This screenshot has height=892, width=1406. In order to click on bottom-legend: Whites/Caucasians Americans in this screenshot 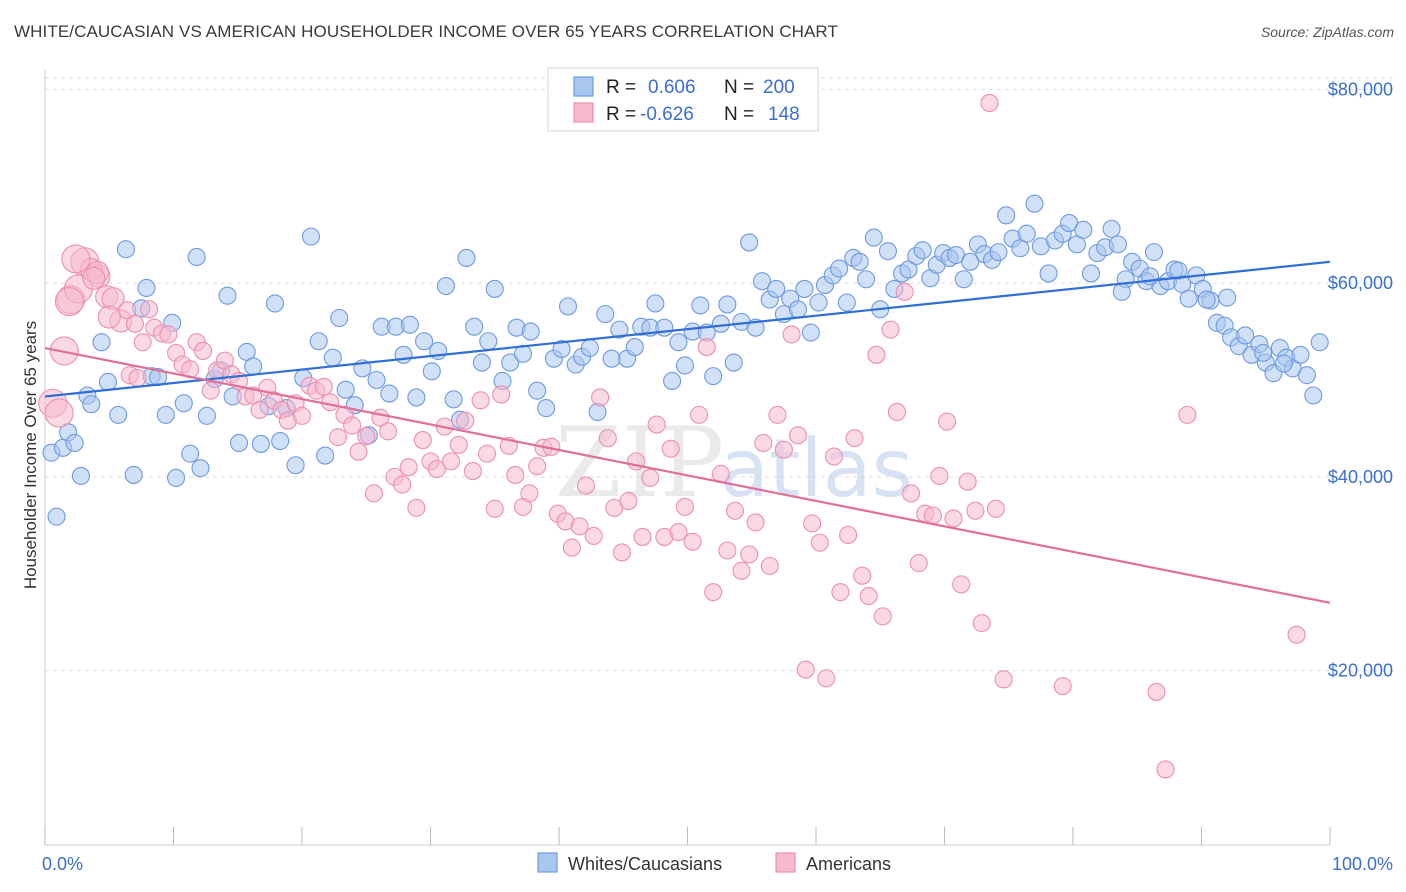, I will do `click(714, 863)`.